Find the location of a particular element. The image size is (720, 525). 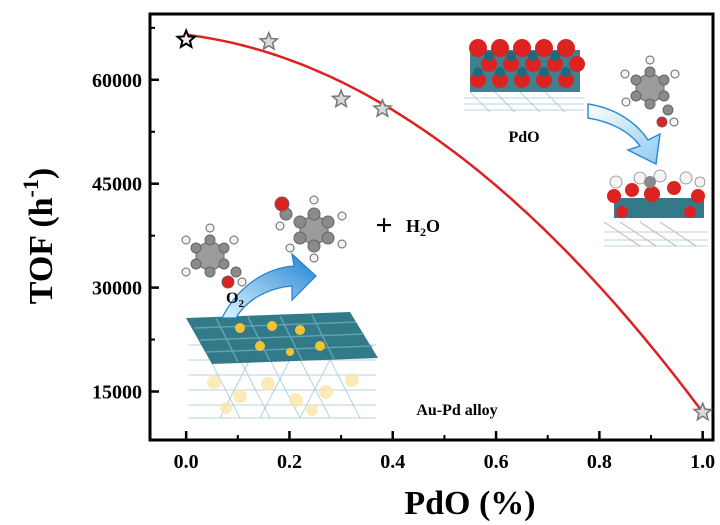

y-tick-label: 45000 is located at coordinates (117, 185).